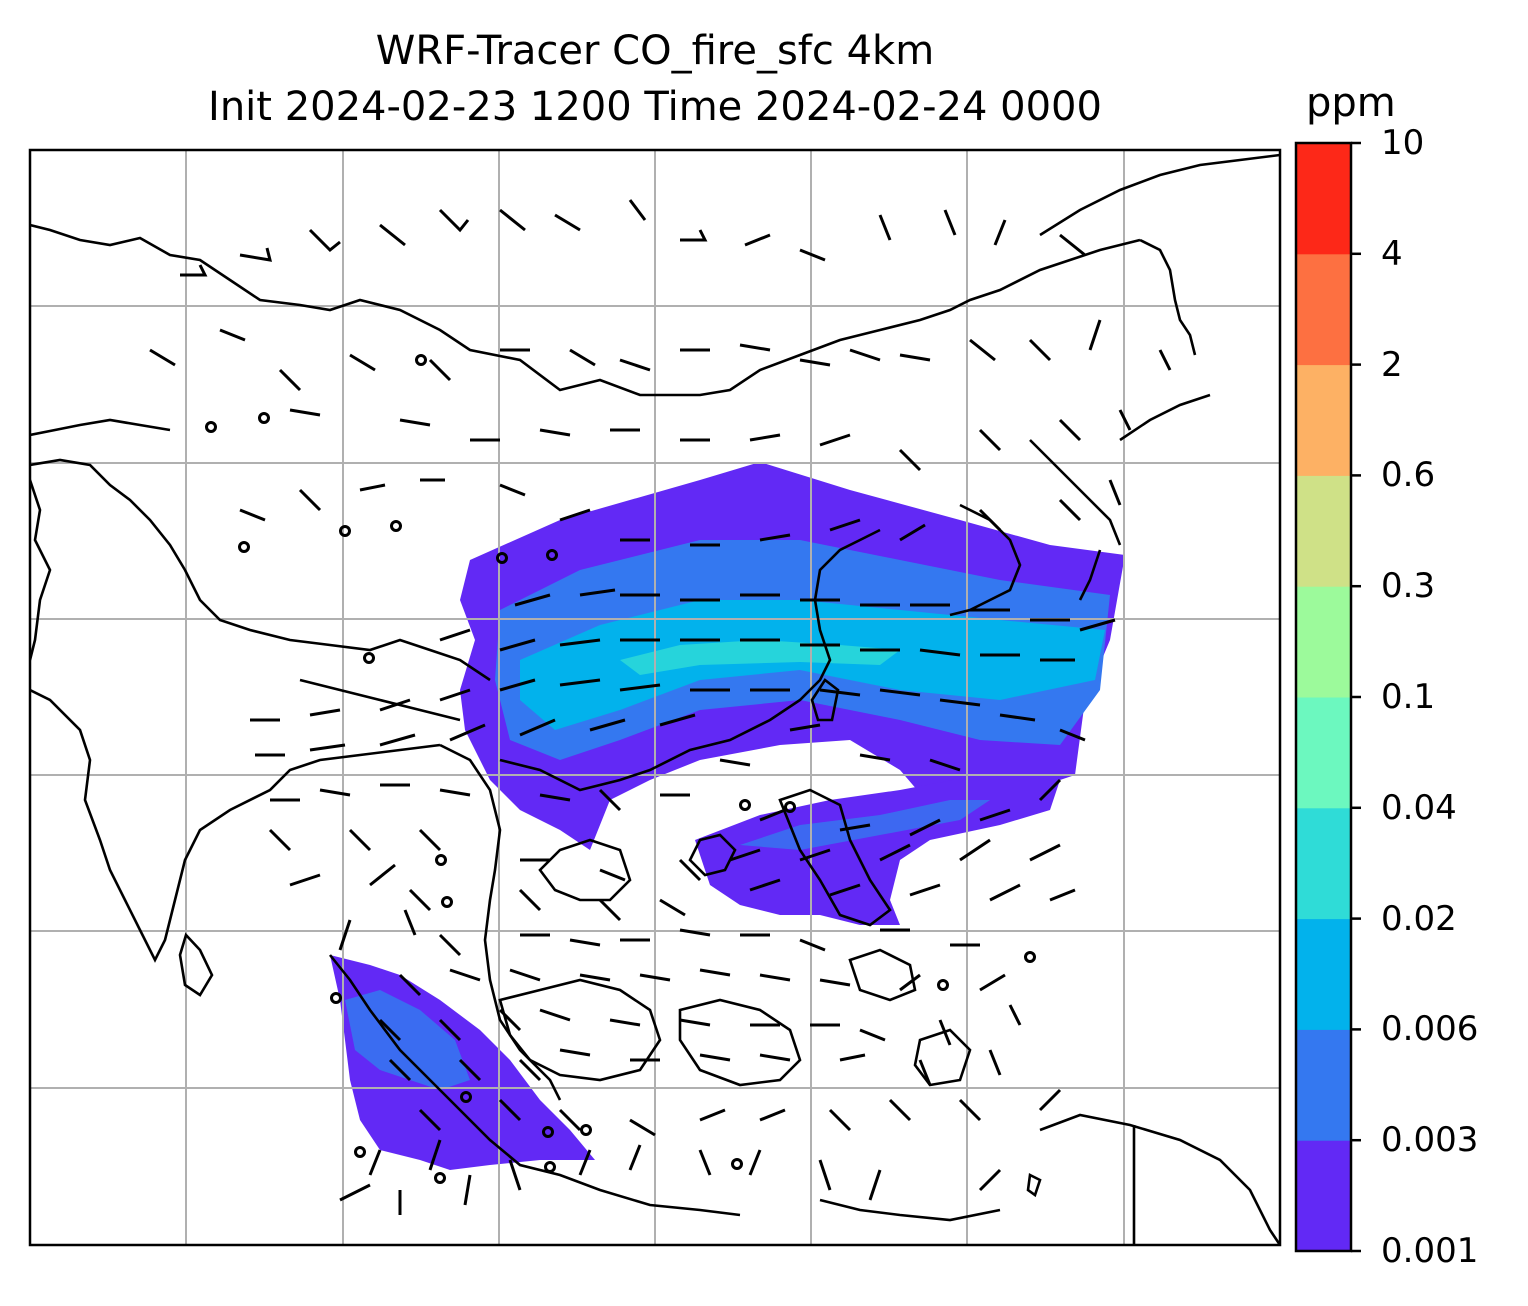 This screenshot has height=1306, width=1528. I want to click on colorbar-tick-label: 10, so click(1403, 143).